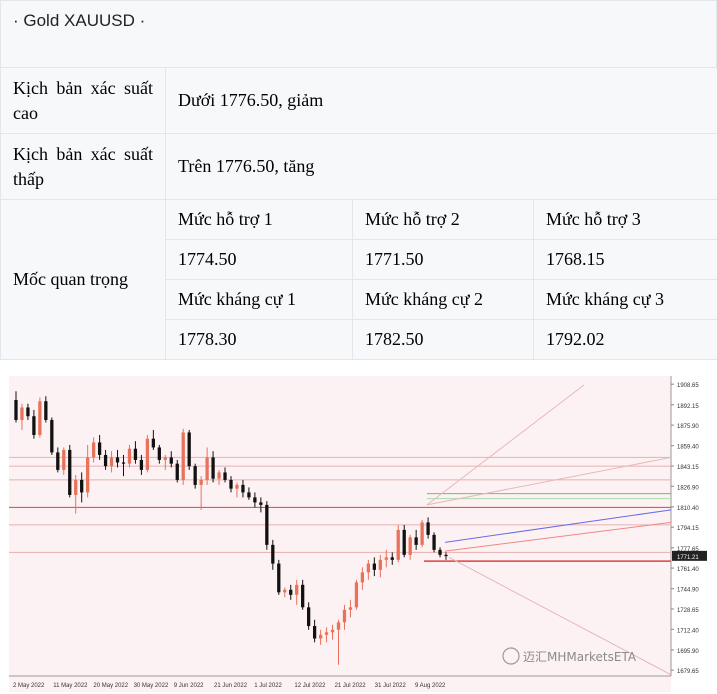  What do you see at coordinates (688, 427) in the screenshot?
I see `y-tick-label: 1875.90` at bounding box center [688, 427].